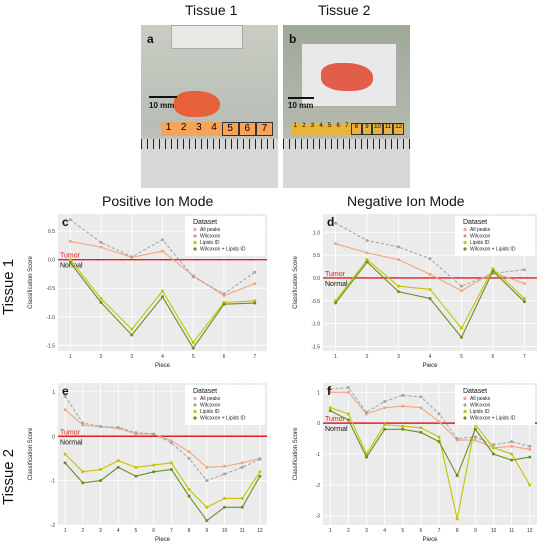 The height and width of the screenshot is (547, 550). Describe the element at coordinates (318, 486) in the screenshot. I see `y-tick-label: -2` at that location.